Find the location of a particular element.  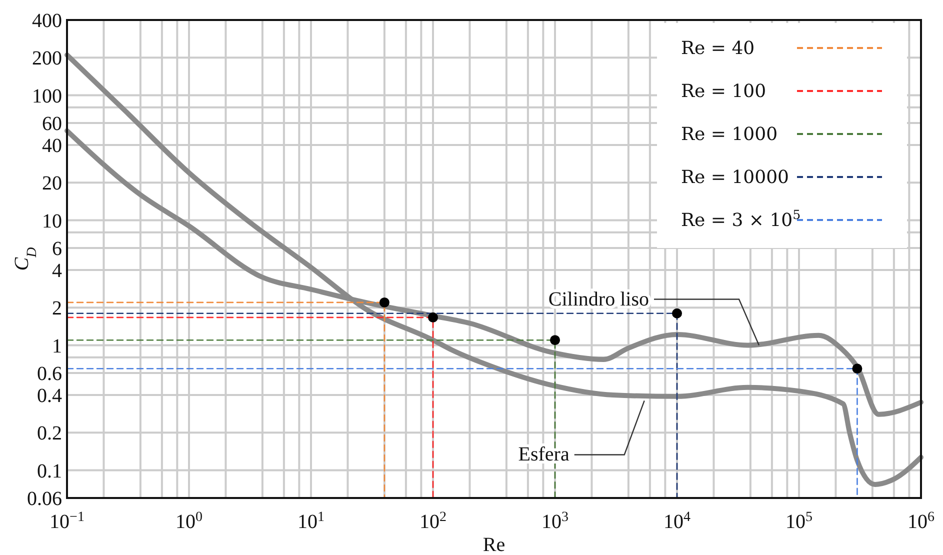

legend-label: Re = 10000 is located at coordinates (735, 177).